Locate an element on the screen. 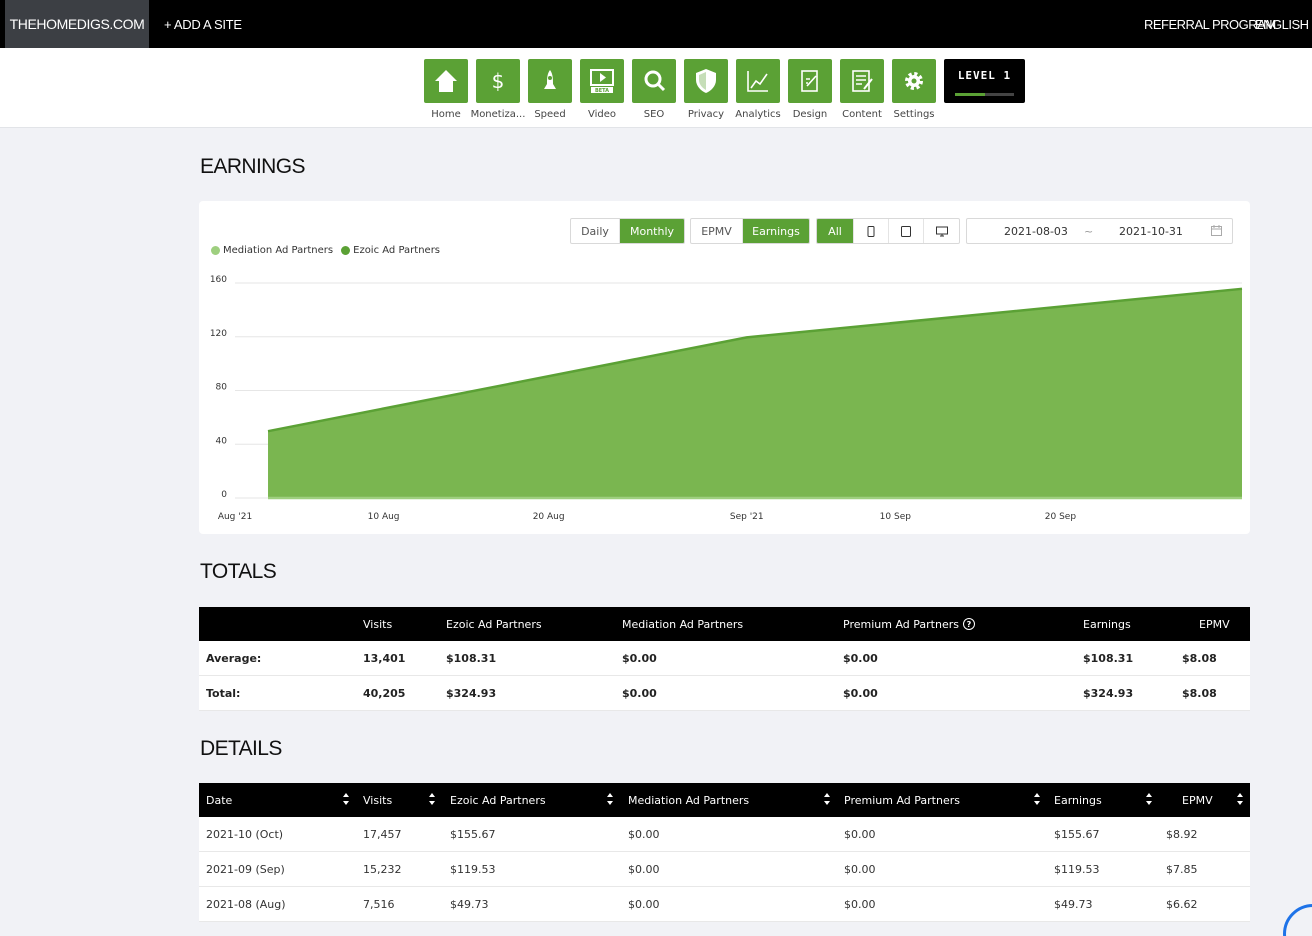 The image size is (1312, 936). gear-icon is located at coordinates (914, 81).